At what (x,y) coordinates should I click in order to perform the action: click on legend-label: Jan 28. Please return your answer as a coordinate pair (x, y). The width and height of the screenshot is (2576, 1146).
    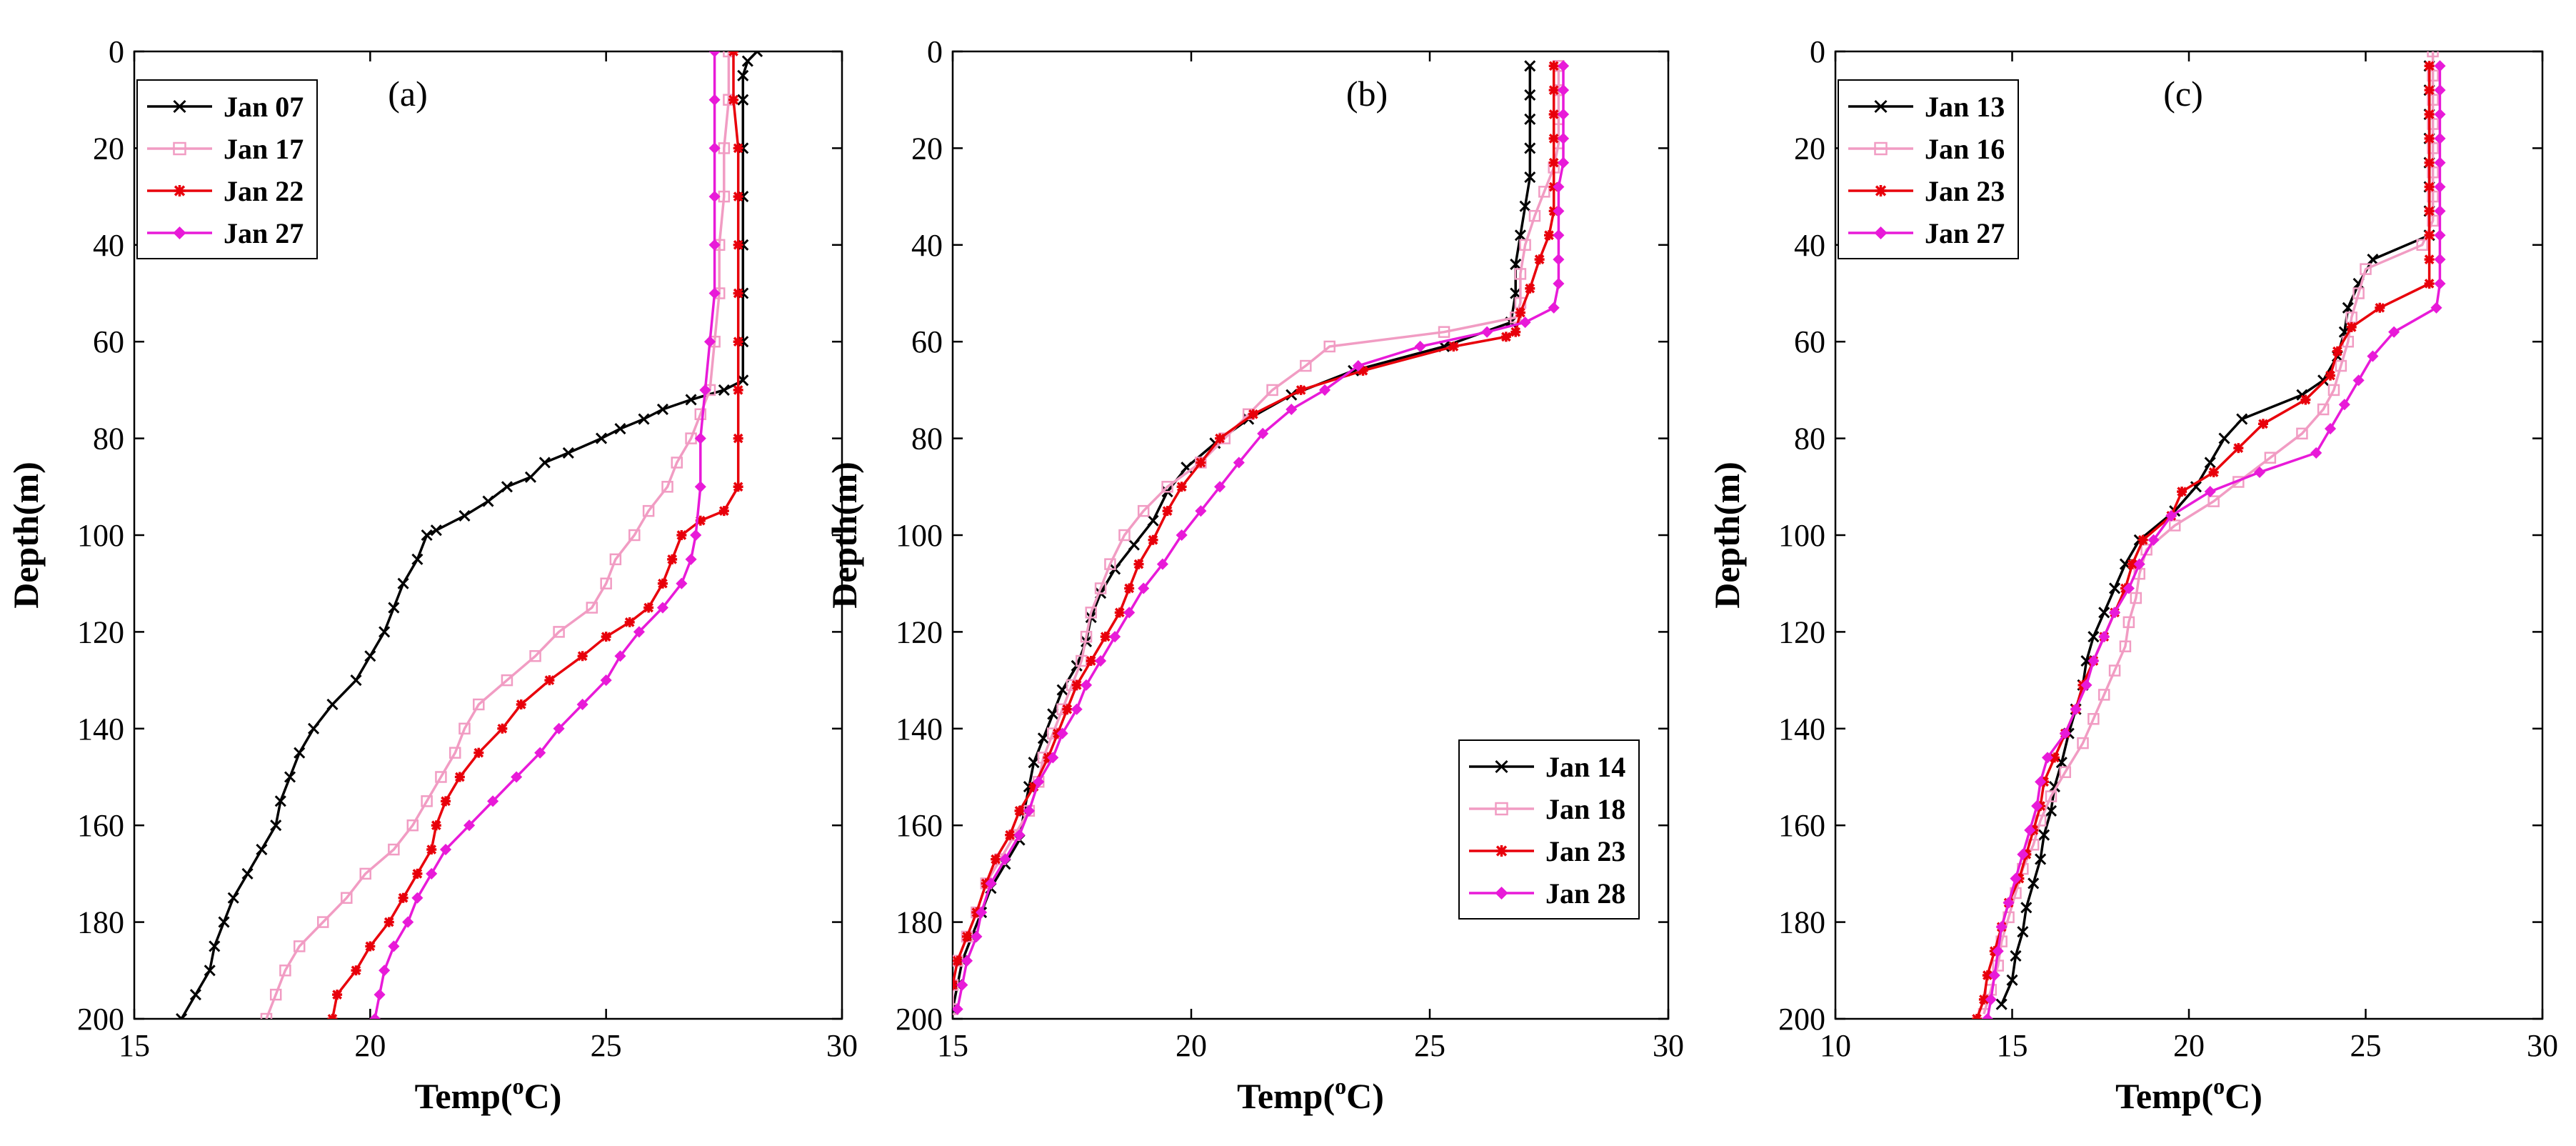
    Looking at the image, I should click on (1585, 893).